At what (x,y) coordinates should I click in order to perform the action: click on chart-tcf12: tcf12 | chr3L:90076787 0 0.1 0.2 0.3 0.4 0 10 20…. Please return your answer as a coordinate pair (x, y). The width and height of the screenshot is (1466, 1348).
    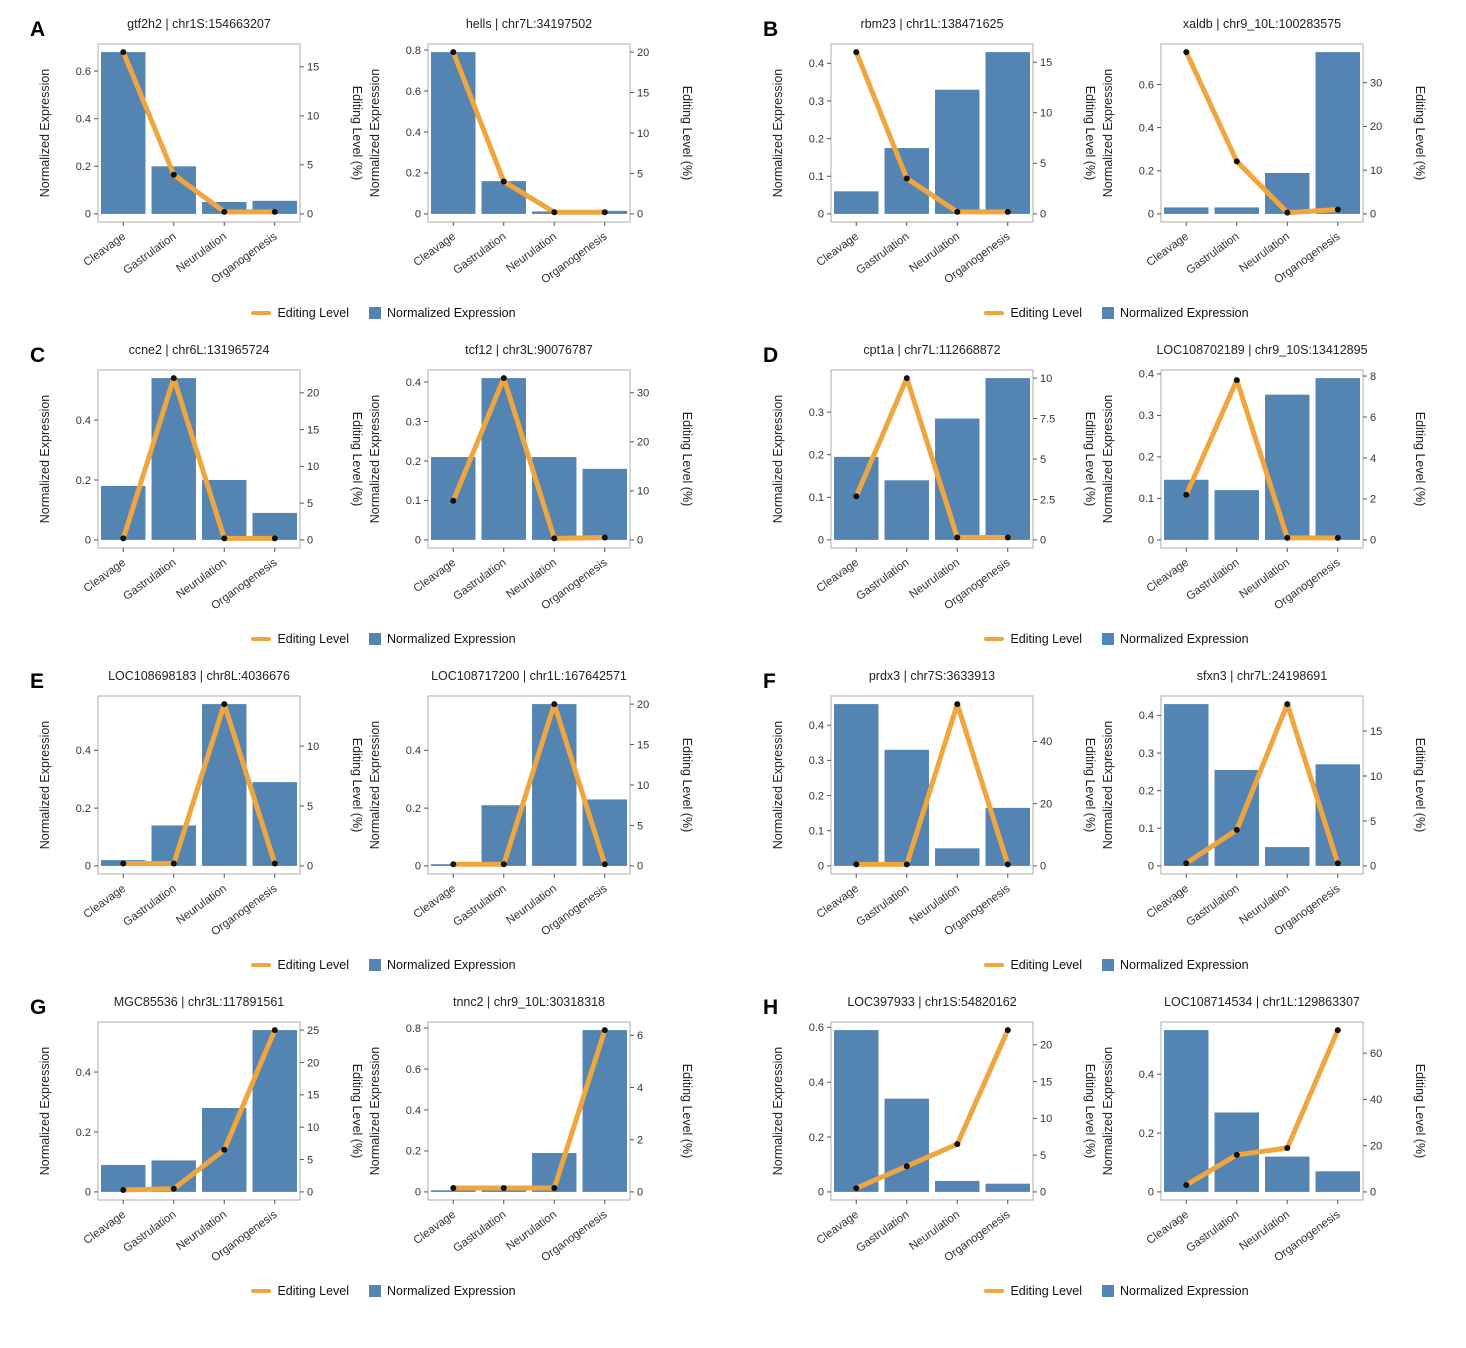
    Looking at the image, I should click on (531, 477).